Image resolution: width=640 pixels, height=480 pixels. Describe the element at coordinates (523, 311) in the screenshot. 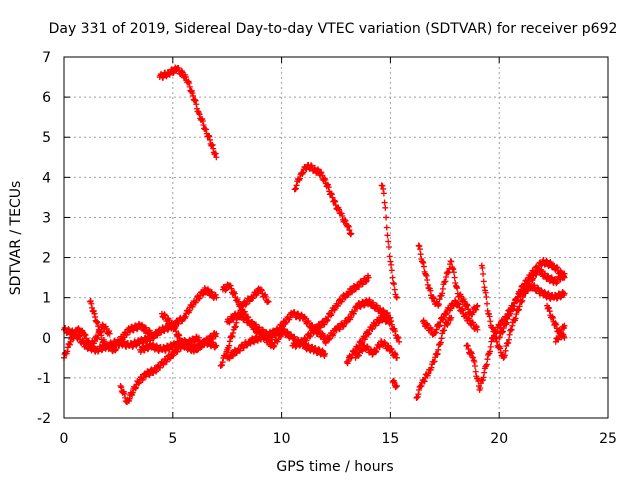

I see `series-s24` at that location.